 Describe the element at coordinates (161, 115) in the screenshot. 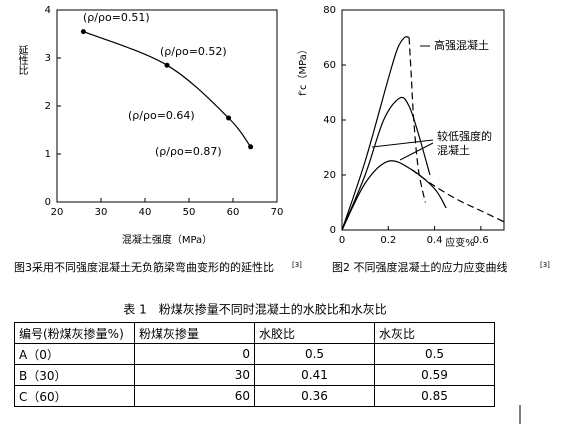

I see `annotation: (ρ/ρo=0.64)` at that location.